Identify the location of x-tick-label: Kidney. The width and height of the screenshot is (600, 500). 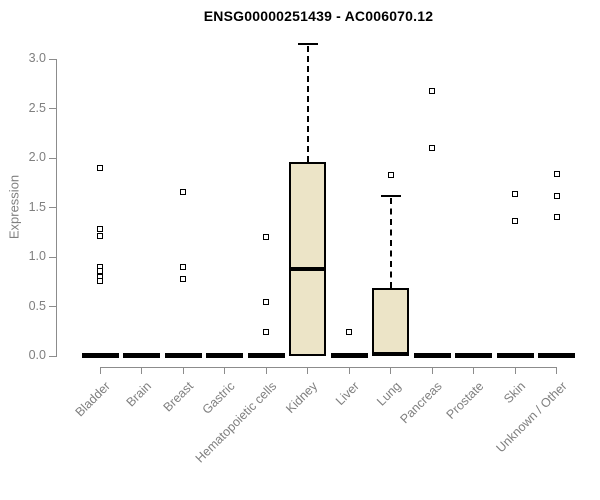
(302, 397).